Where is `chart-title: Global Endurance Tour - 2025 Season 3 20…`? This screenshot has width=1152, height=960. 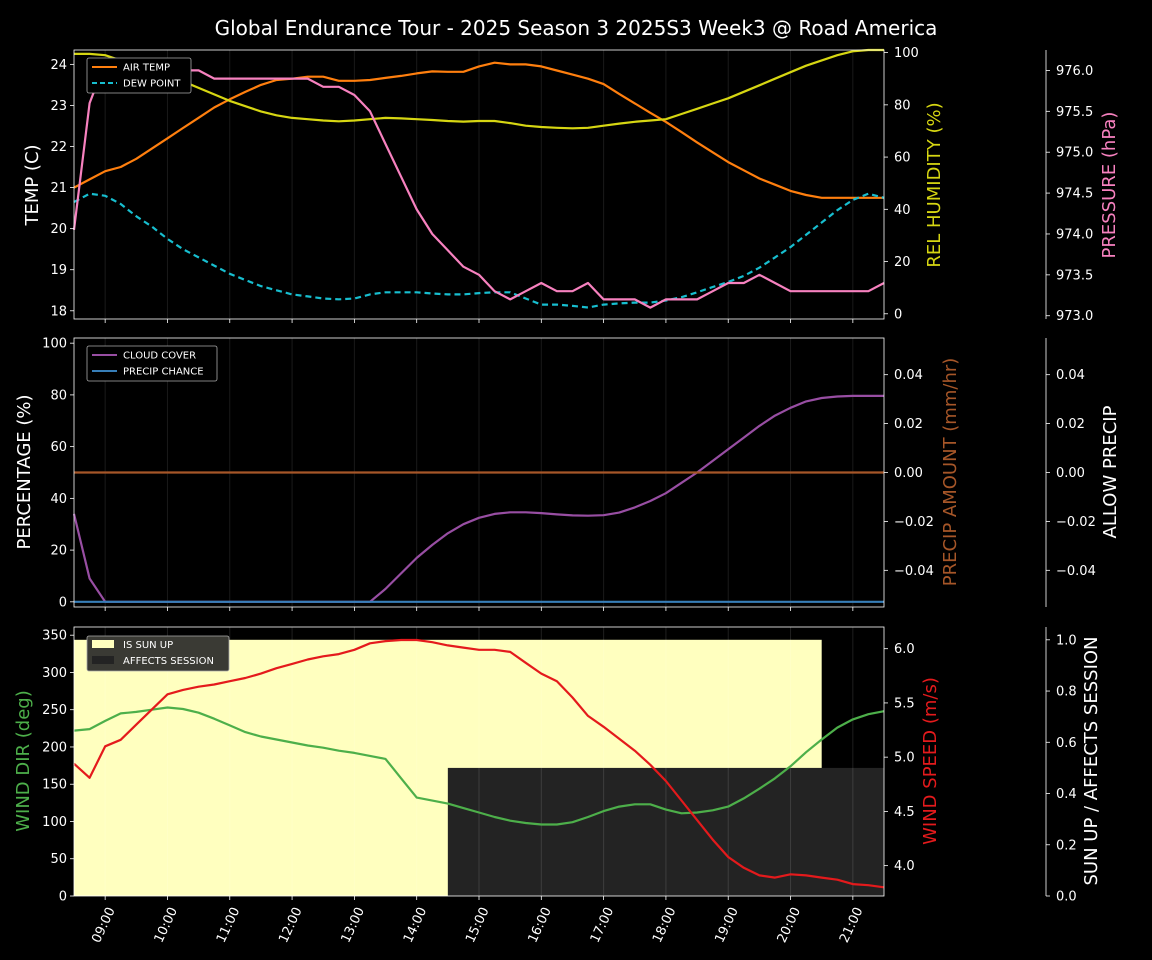 chart-title: Global Endurance Tour - 2025 Season 3 20… is located at coordinates (576, 28).